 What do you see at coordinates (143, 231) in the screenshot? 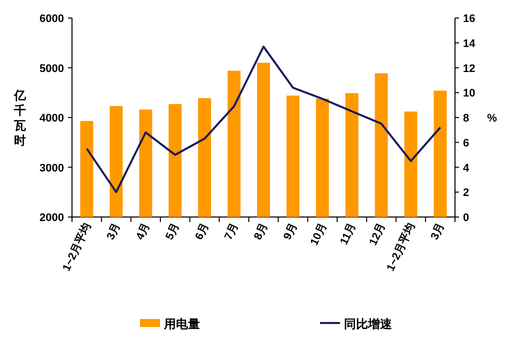
I see `x-tick-label: 4月` at bounding box center [143, 231].